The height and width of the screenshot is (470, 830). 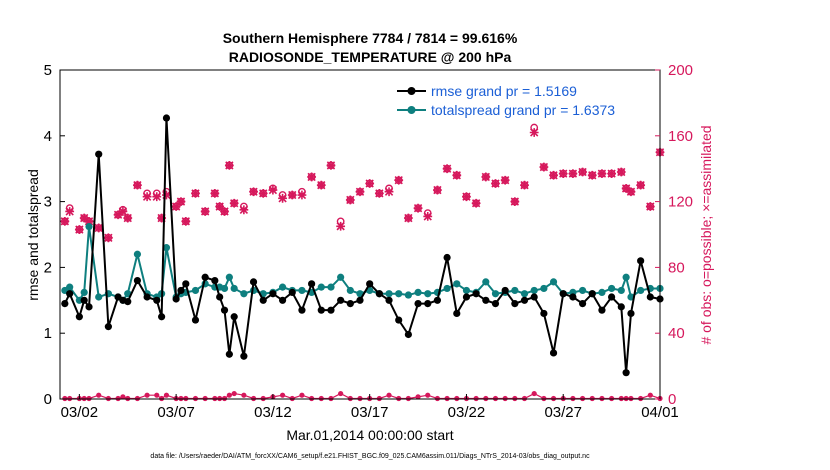 What do you see at coordinates (680, 70) in the screenshot?
I see `y-right-tick-label: 200` at bounding box center [680, 70].